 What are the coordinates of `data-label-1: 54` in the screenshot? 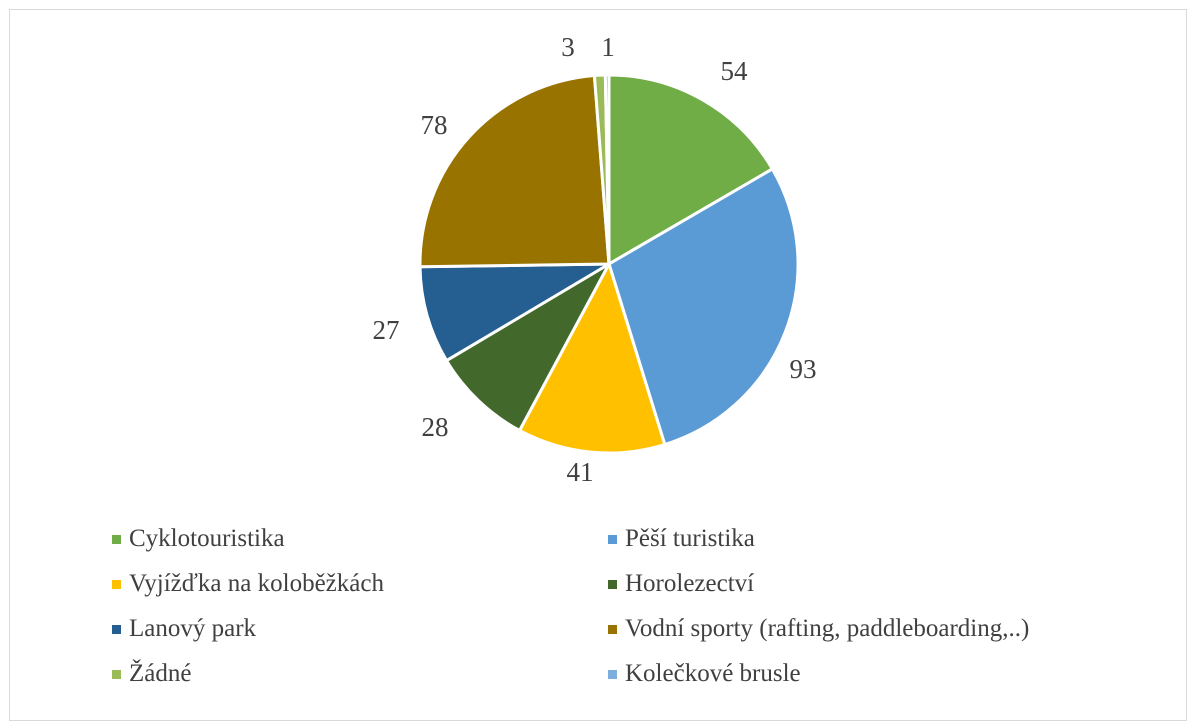 It's located at (735, 71).